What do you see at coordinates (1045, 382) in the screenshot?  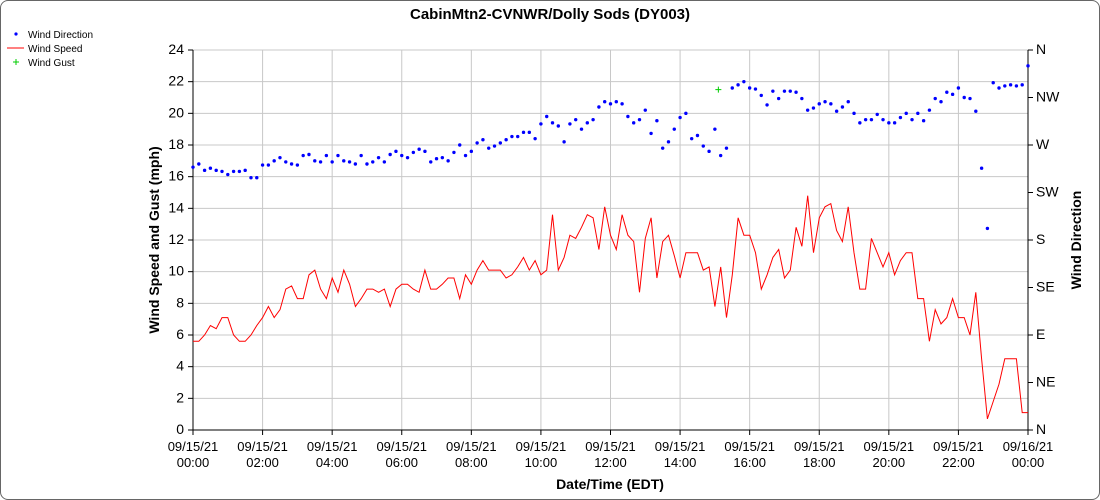 I see `y2-tick-label: NE` at bounding box center [1045, 382].